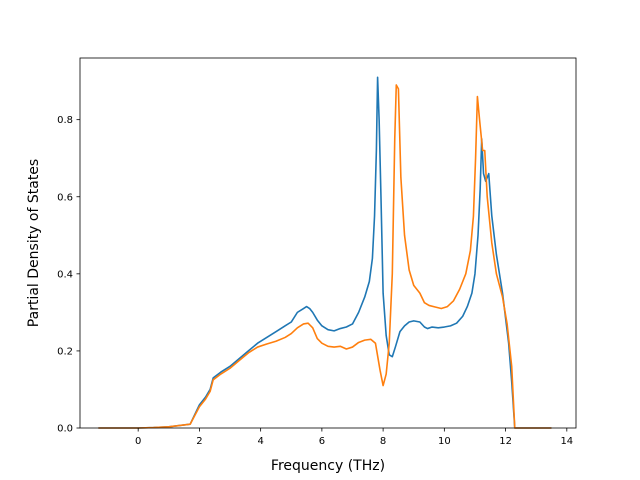 Image resolution: width=640 pixels, height=480 pixels. Describe the element at coordinates (199, 441) in the screenshot. I see `x-tick-label: 2` at that location.